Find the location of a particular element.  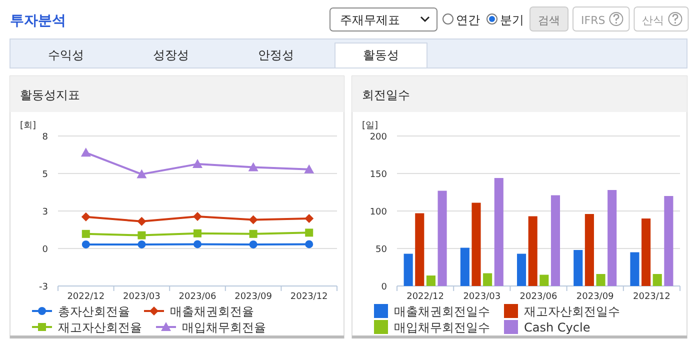

y-tick-label: 200 is located at coordinates (379, 137).